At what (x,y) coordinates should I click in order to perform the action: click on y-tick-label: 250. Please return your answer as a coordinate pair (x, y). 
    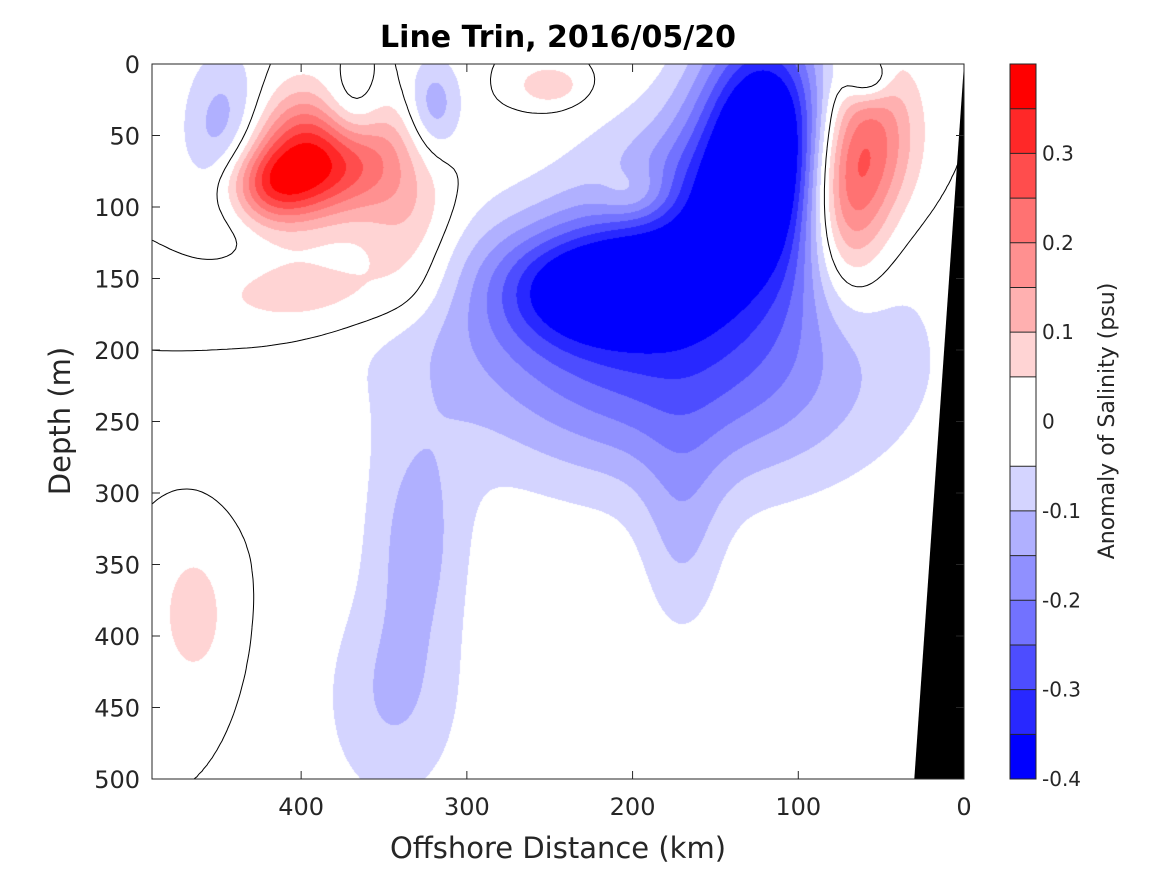
    Looking at the image, I should click on (117, 423).